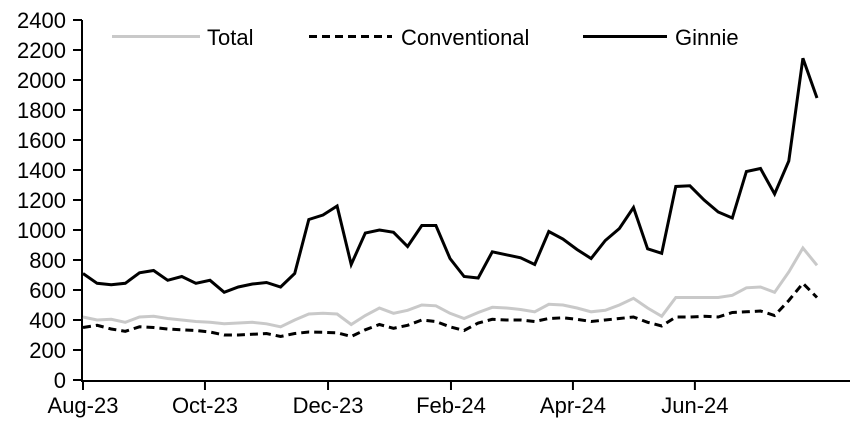 Image resolution: width=852 pixels, height=429 pixels. Describe the element at coordinates (83, 405) in the screenshot. I see `x-tick-label: Aug-23` at that location.